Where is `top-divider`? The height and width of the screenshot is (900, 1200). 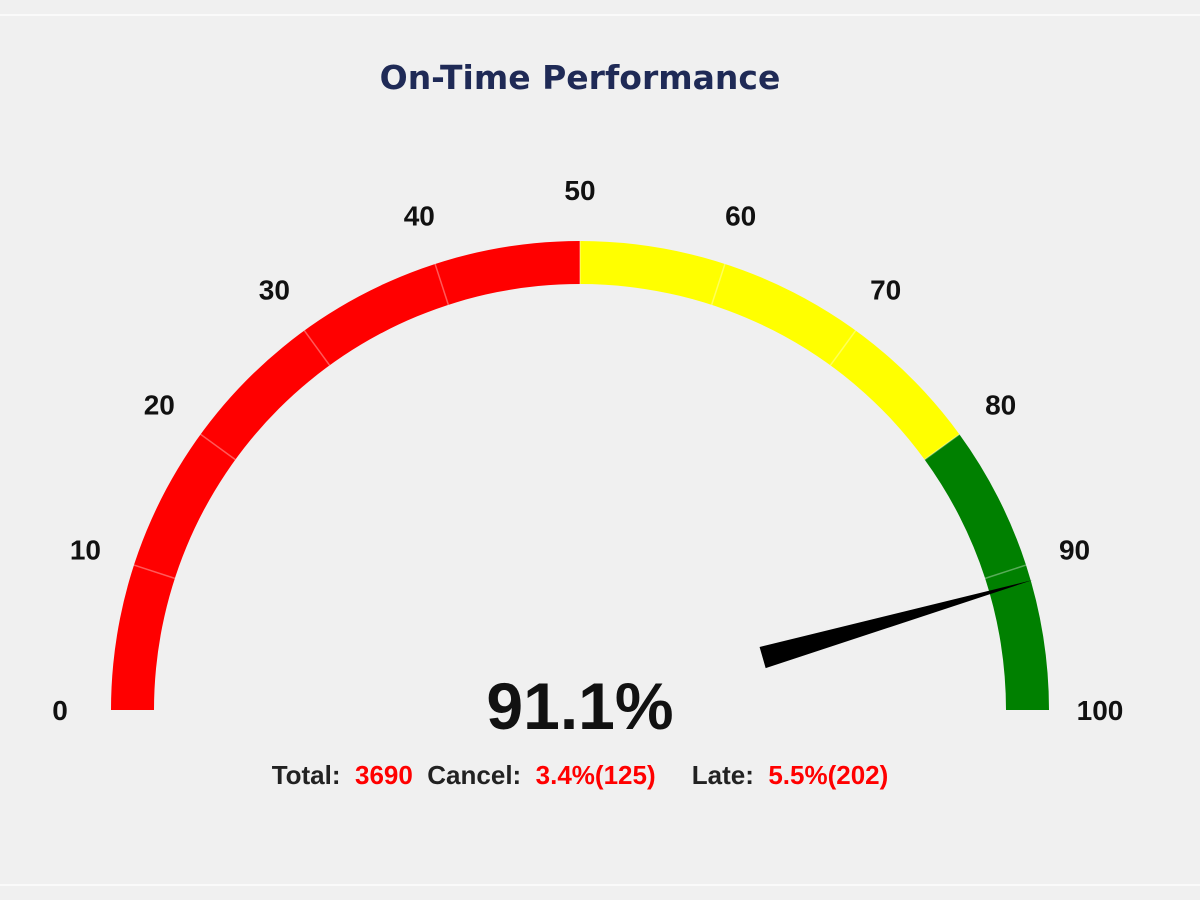
top-divider is located at coordinates (600, 15).